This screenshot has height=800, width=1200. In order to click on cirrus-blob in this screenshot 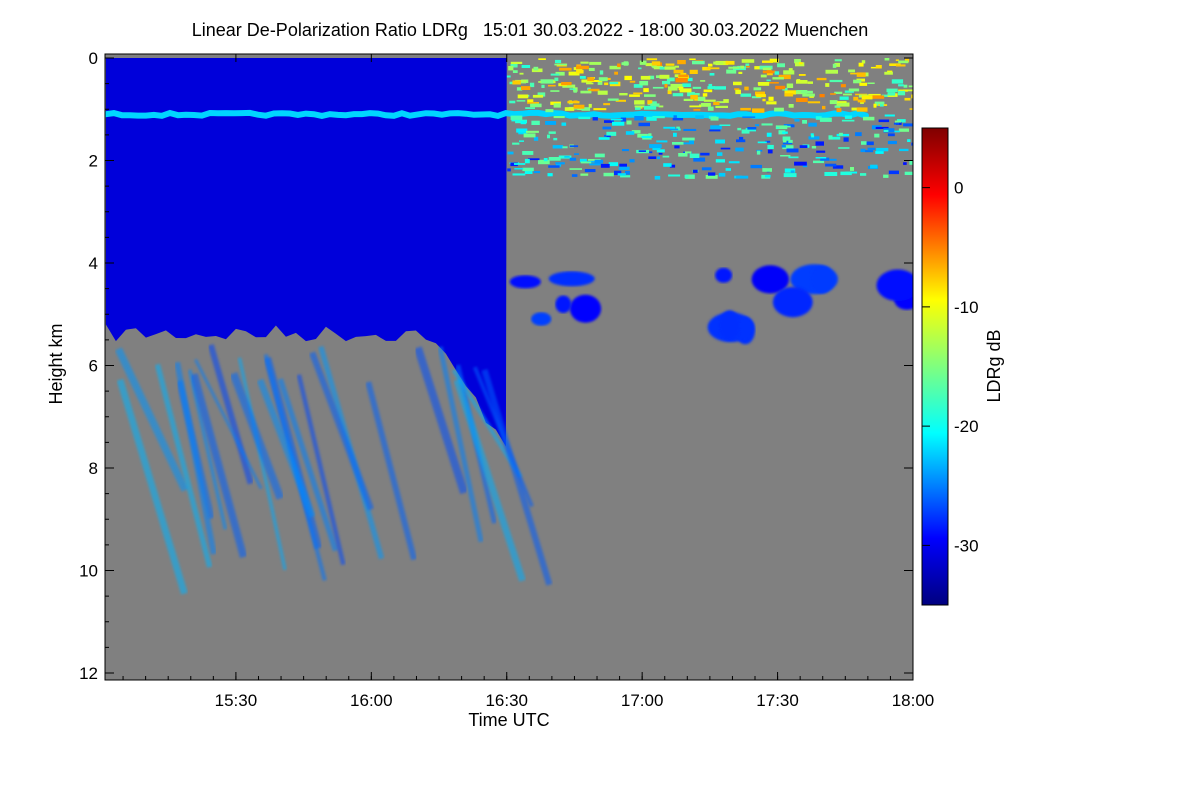, I will do `click(585, 308)`.